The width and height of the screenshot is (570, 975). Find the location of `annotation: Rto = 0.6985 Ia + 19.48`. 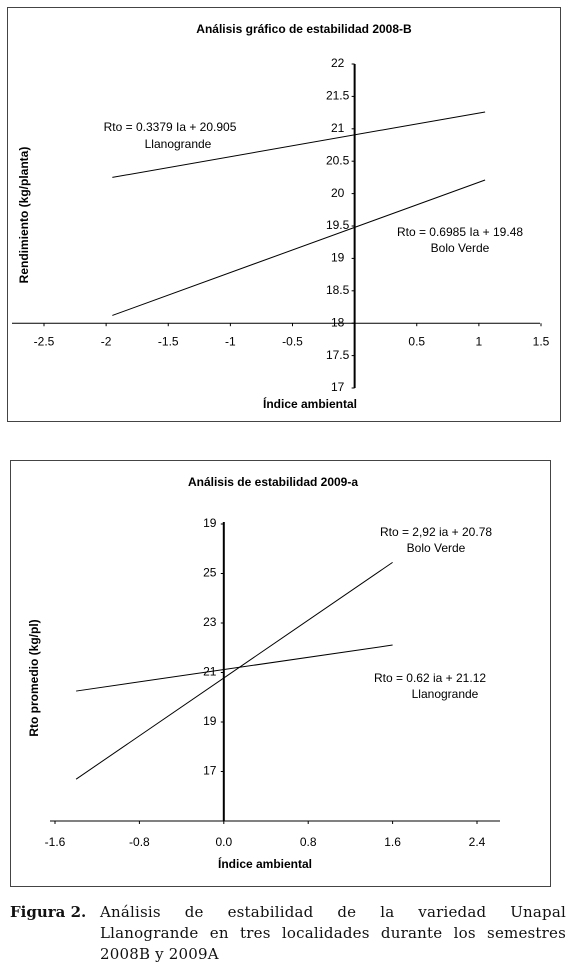

annotation: Rto = 0.6985 Ia + 19.48 is located at coordinates (460, 232).